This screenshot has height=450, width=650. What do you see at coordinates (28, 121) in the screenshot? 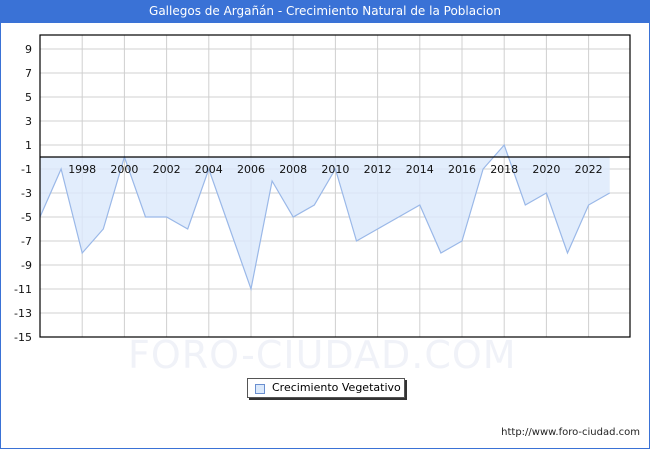
I see `svg-text: 3` at bounding box center [28, 121].